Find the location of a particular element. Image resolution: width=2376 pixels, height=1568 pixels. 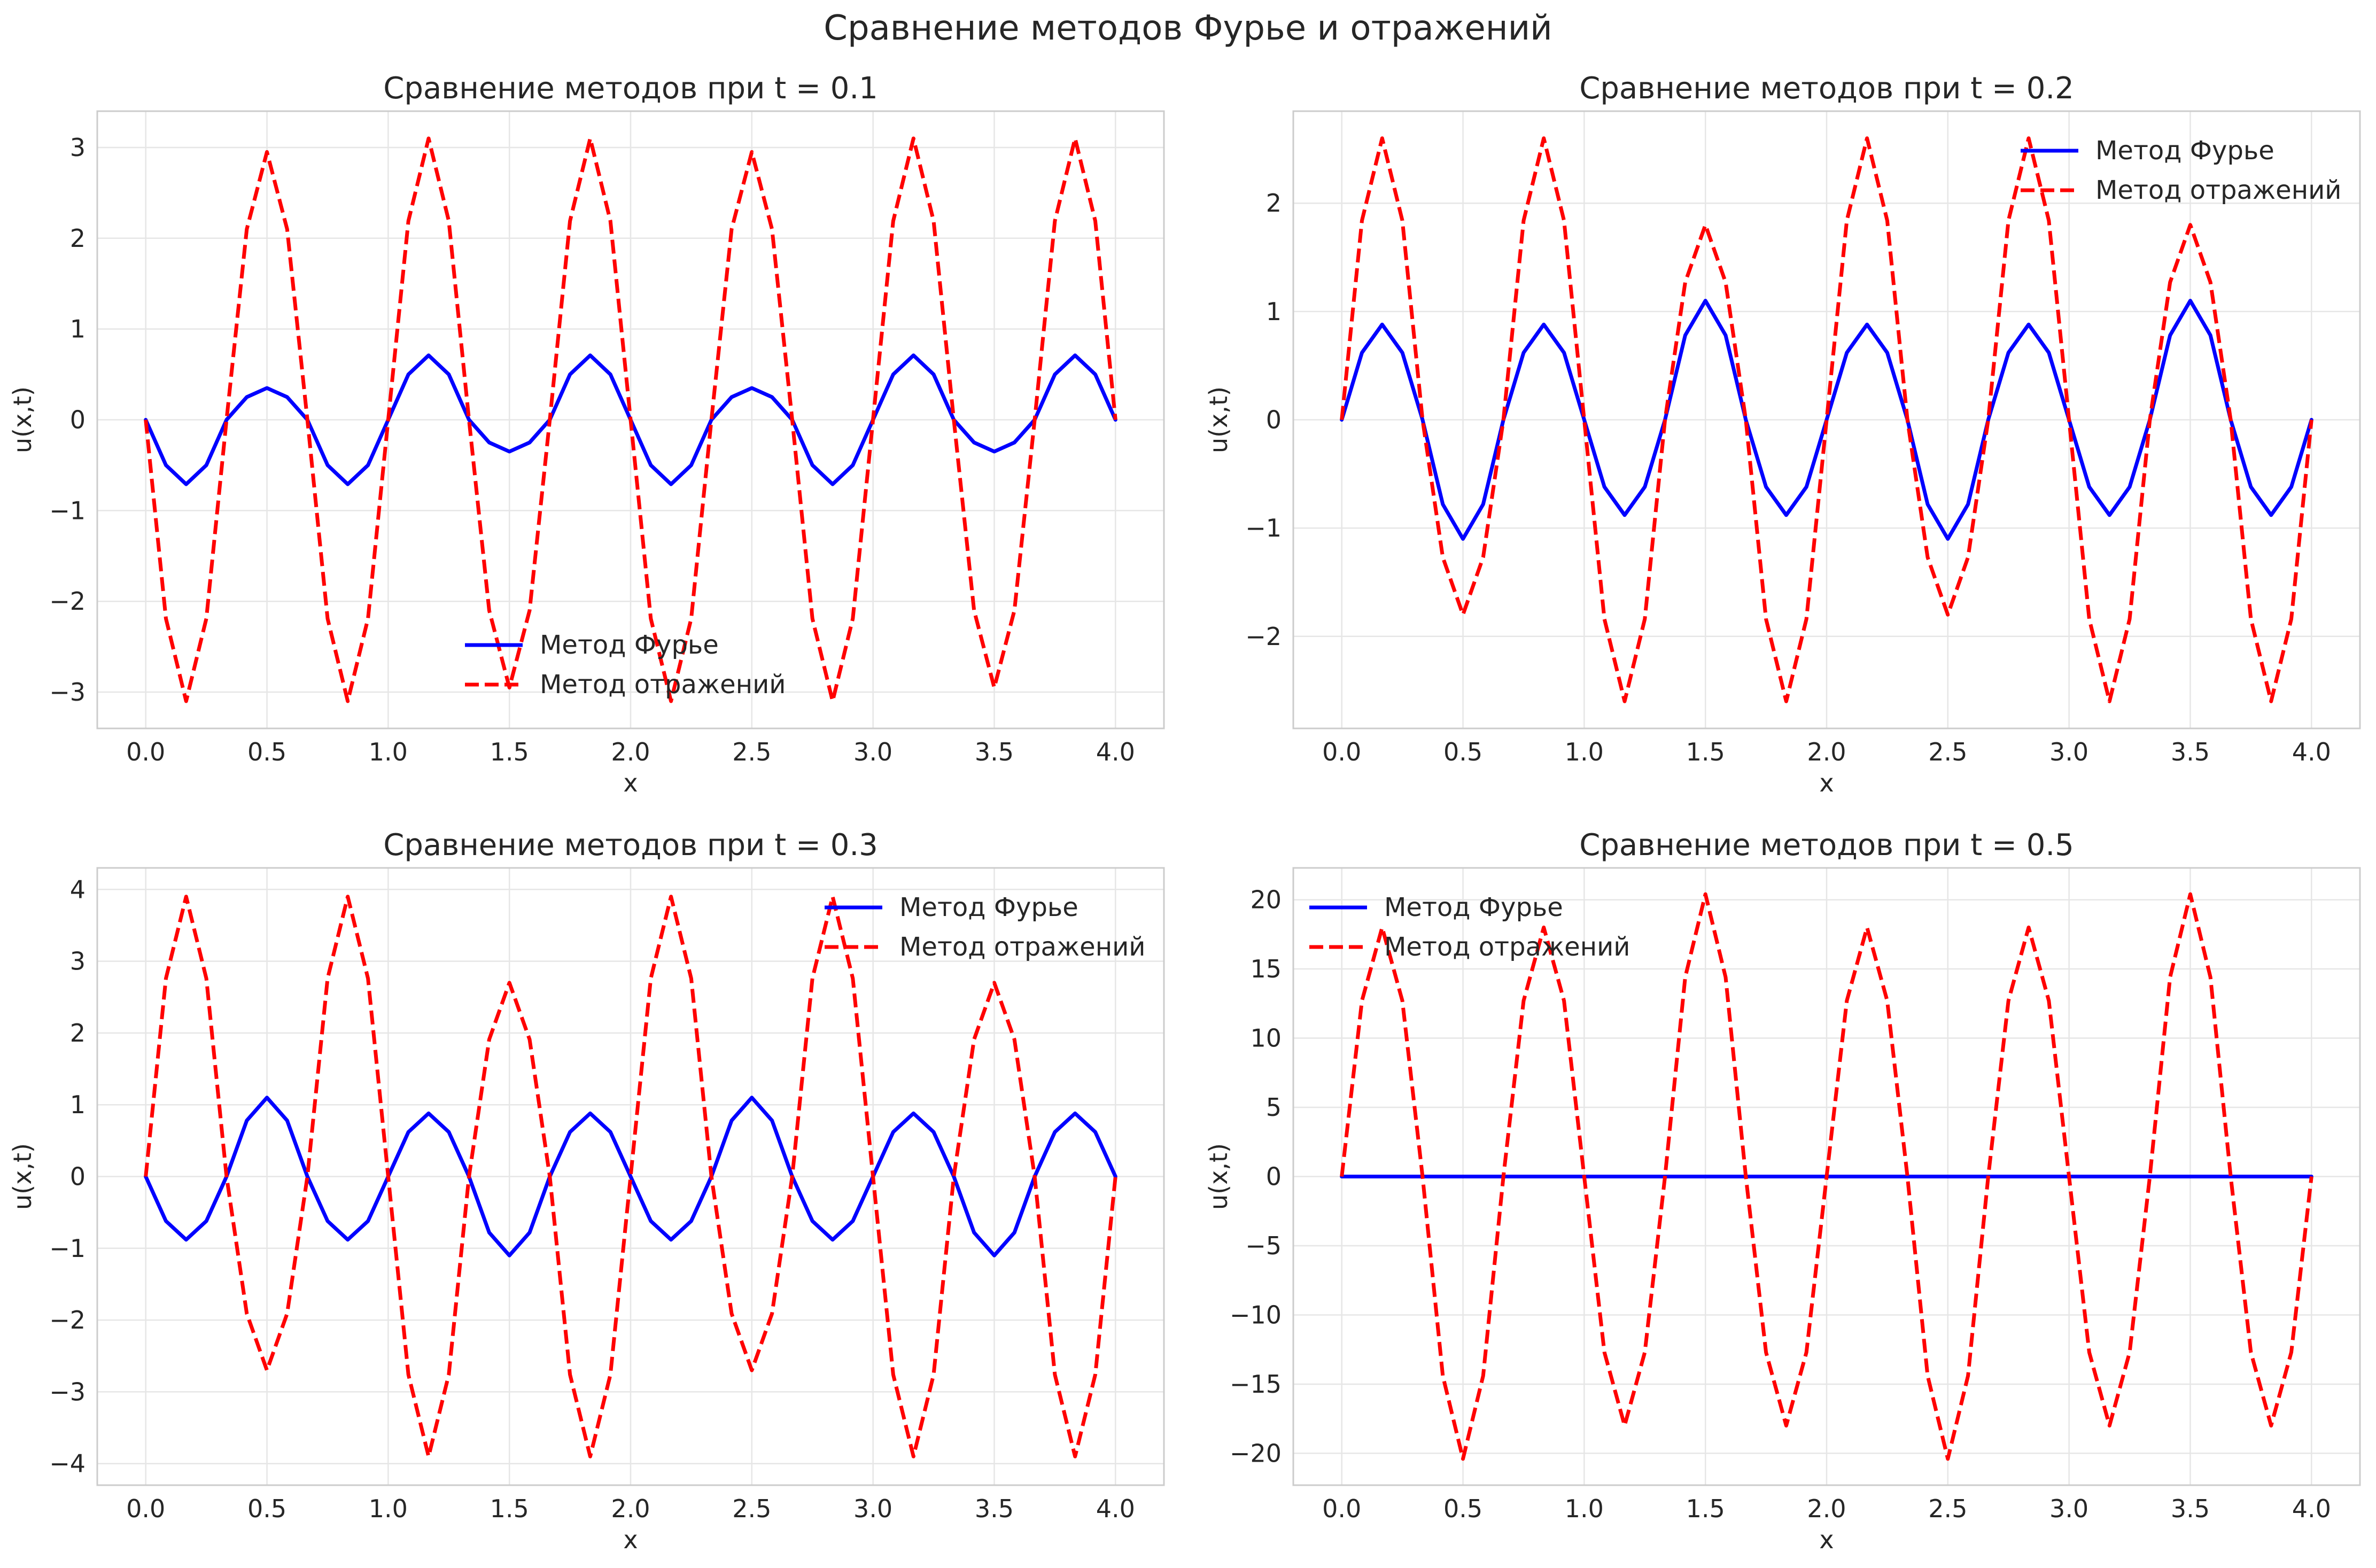

subplot-title: Сравнение методов при t = 0.1 is located at coordinates (630, 89).